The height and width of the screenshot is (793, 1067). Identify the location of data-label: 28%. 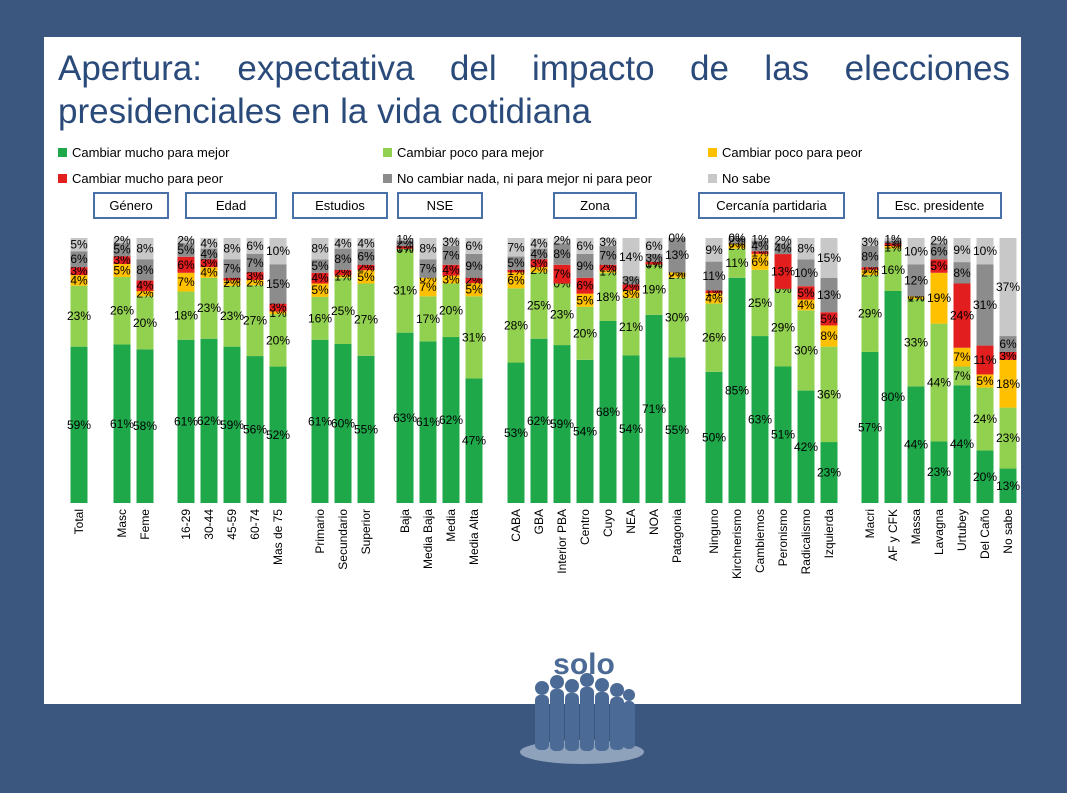
(516, 325).